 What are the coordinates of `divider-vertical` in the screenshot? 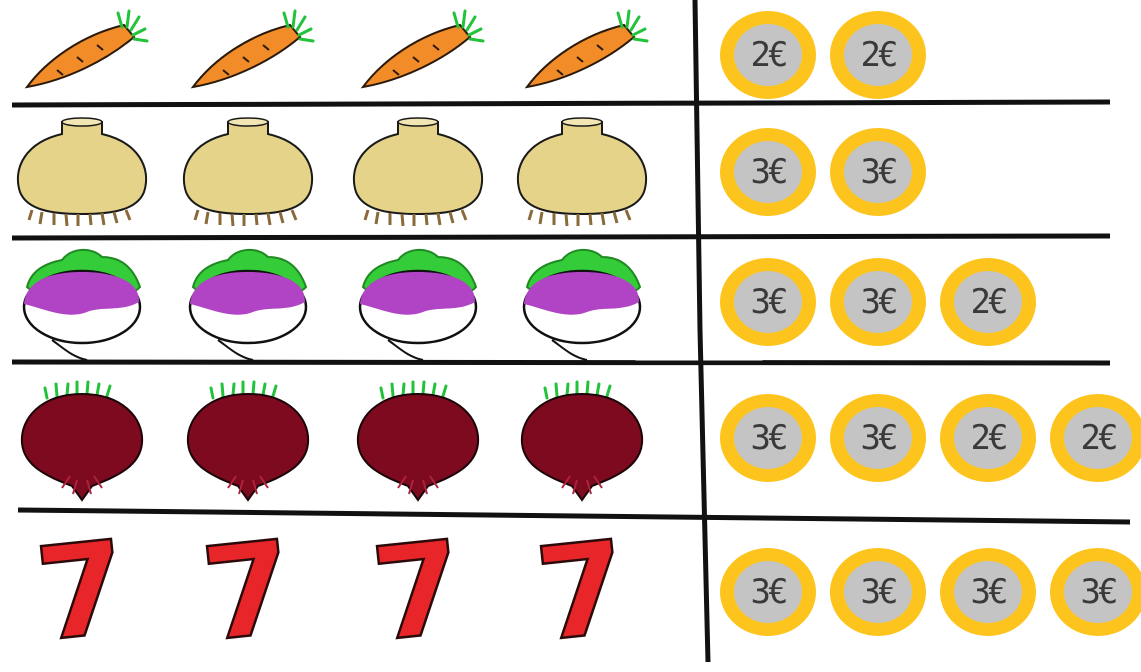 It's located at (701, 331).